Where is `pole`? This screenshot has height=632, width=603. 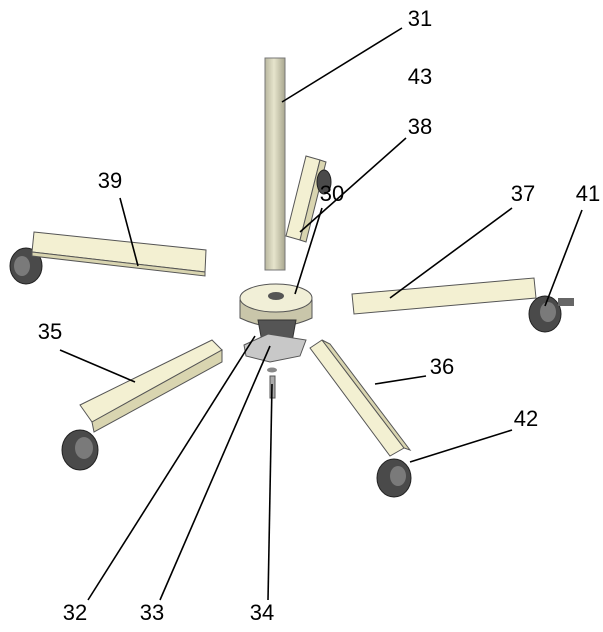
pole is located at coordinates (275, 164).